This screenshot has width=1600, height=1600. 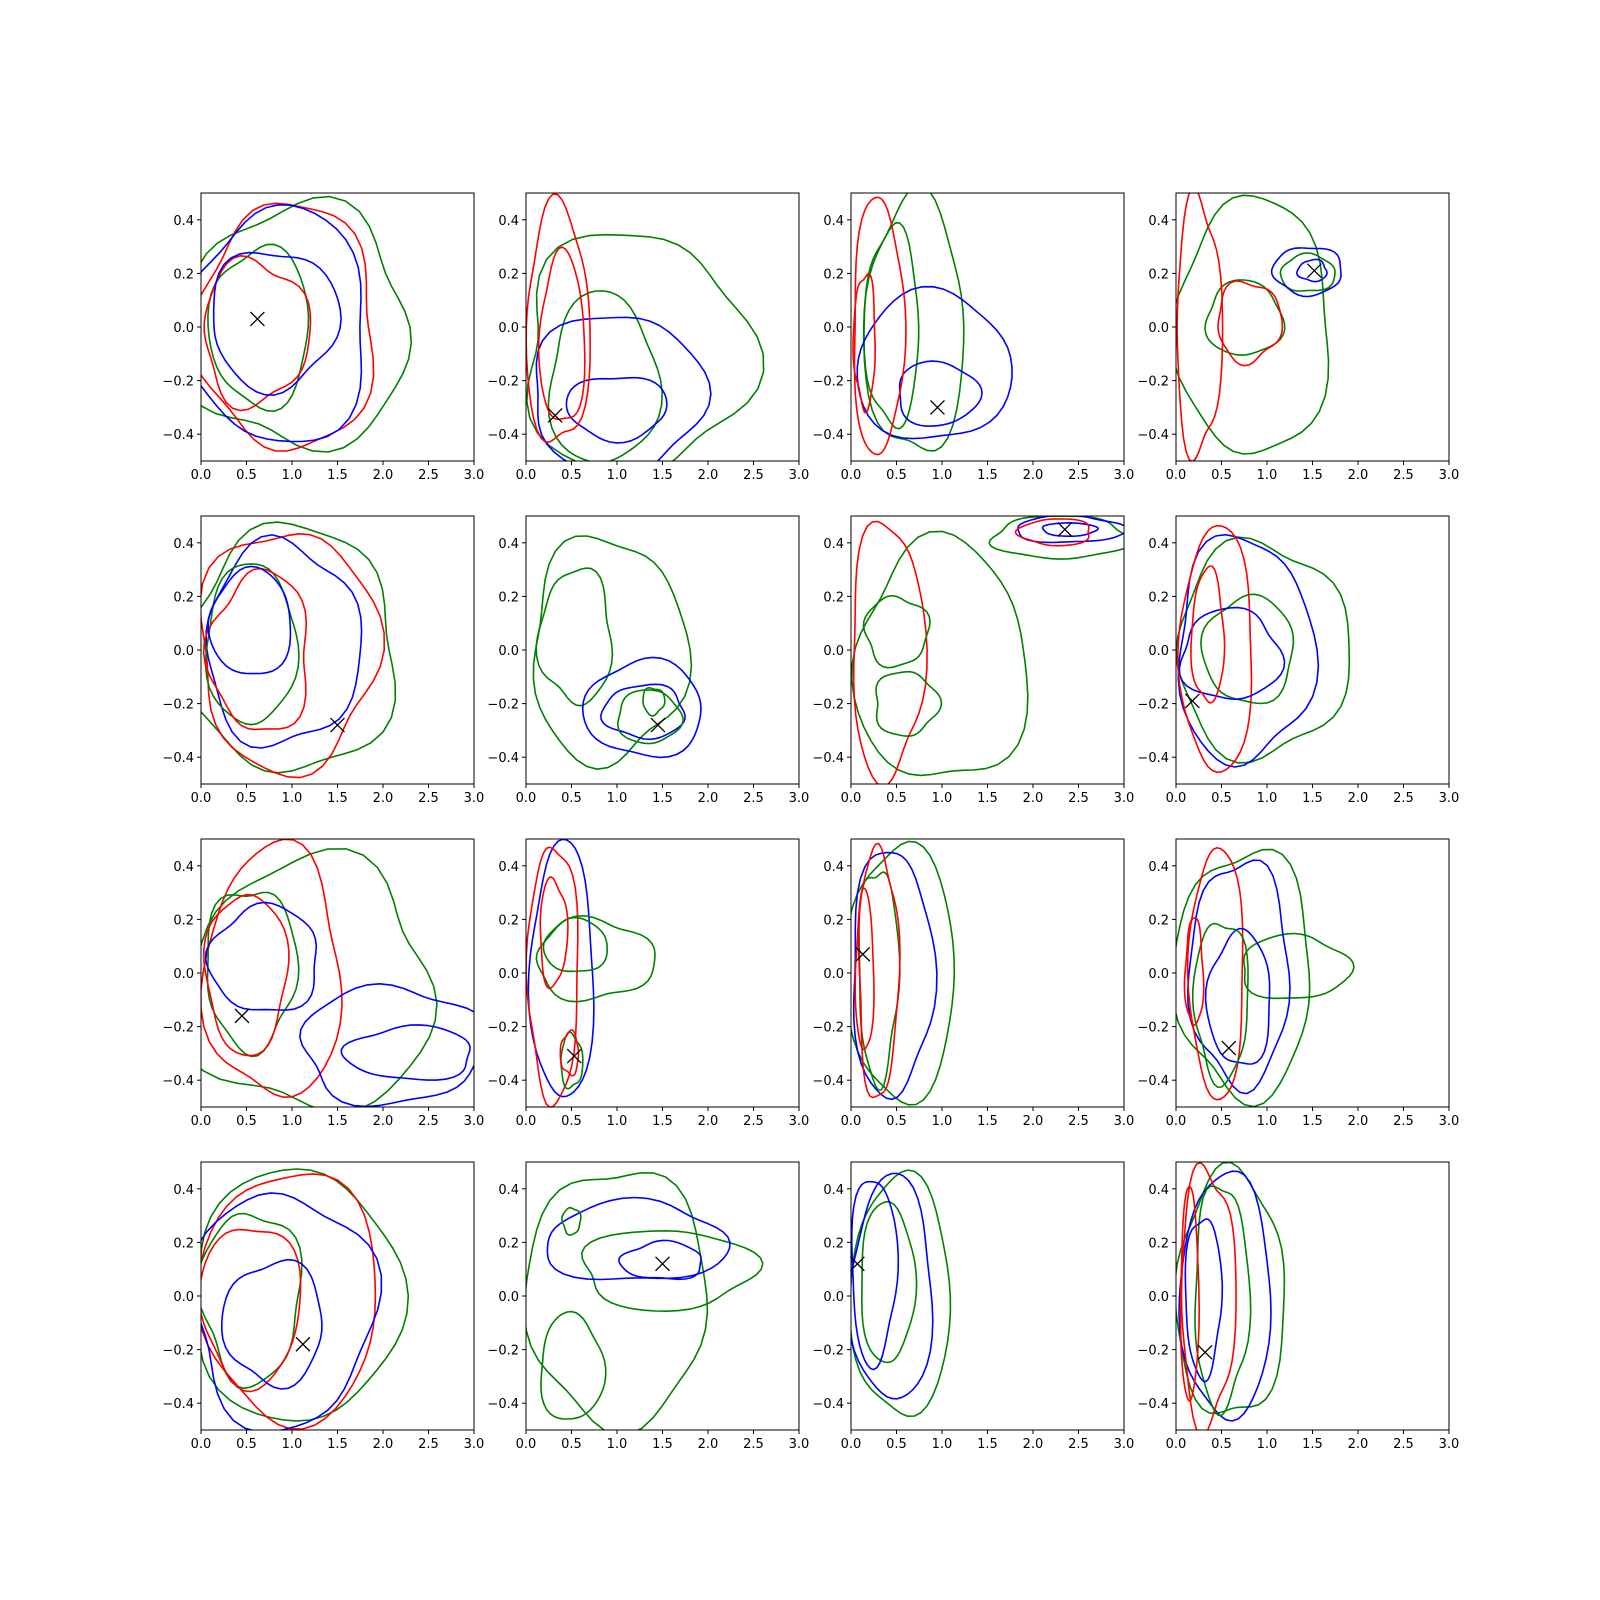 I want to click on panel-1-1: 0.0 0.5 1.0 1.5 2.0 2.5 3.0 −0.4 −0.2 0.0 0.2 0.4, so click(x=323, y=337).